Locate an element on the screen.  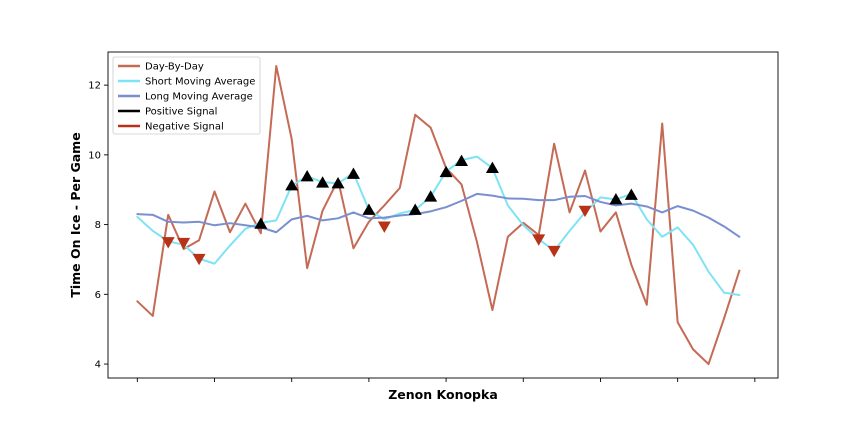
x-axis-title: Zenon Konopka is located at coordinates (443, 394).